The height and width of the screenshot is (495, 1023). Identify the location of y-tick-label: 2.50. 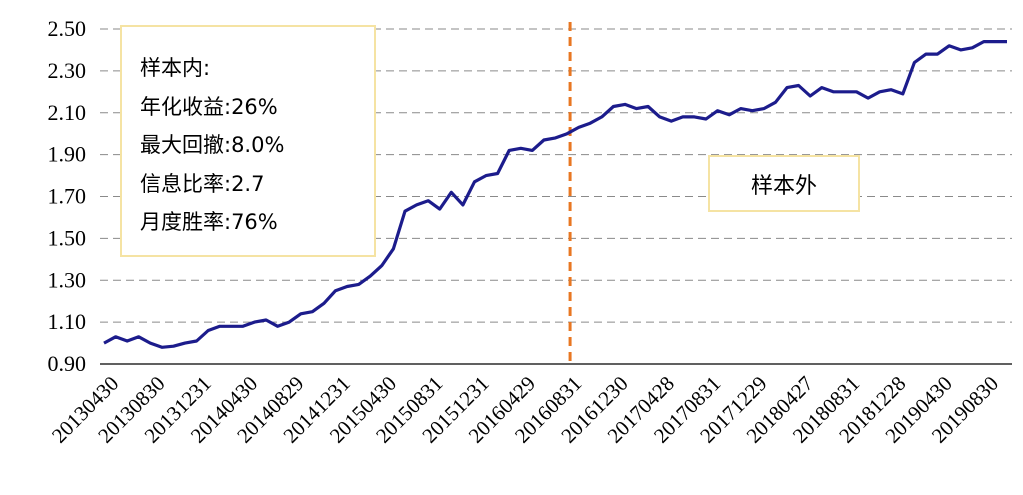
(67, 28).